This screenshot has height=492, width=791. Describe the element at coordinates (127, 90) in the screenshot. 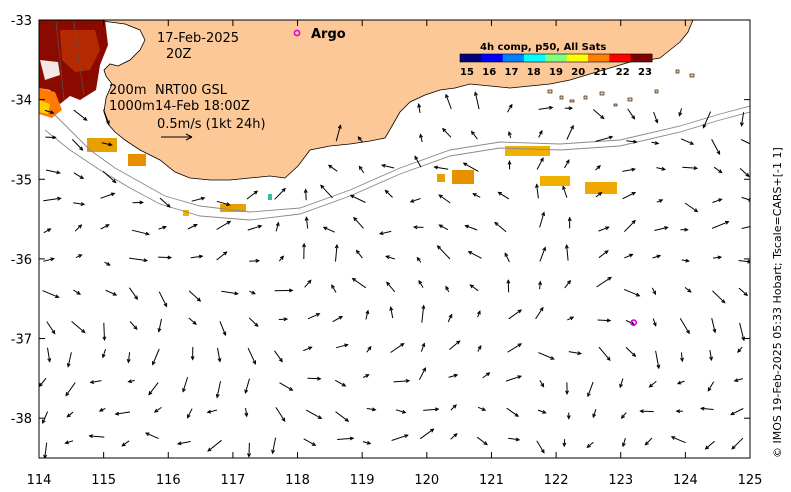

I see `depth-200-label: 200m` at that location.